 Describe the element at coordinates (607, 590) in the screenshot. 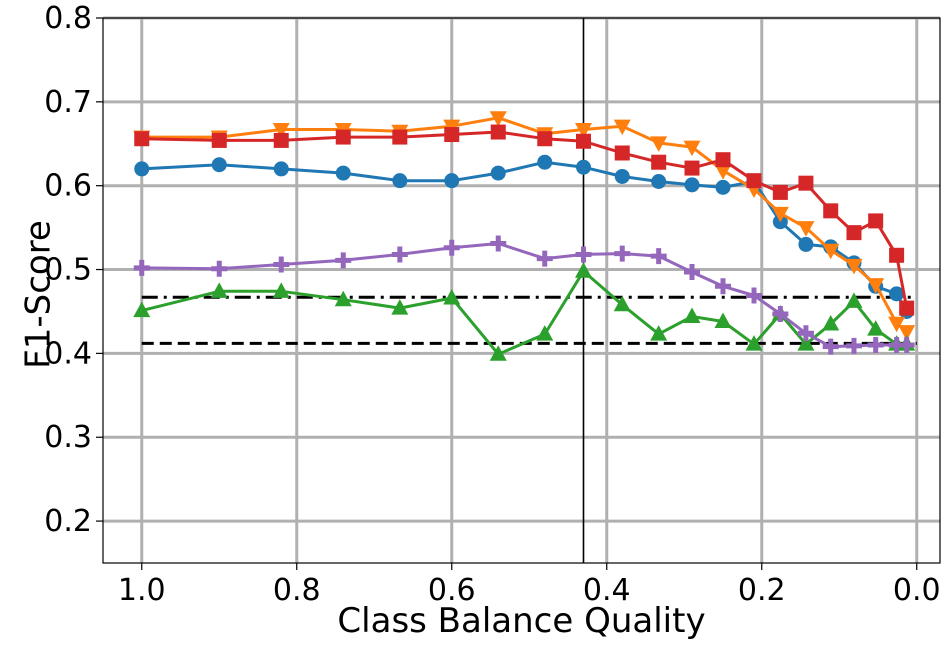

I see `x-tick-label: 0.4` at that location.